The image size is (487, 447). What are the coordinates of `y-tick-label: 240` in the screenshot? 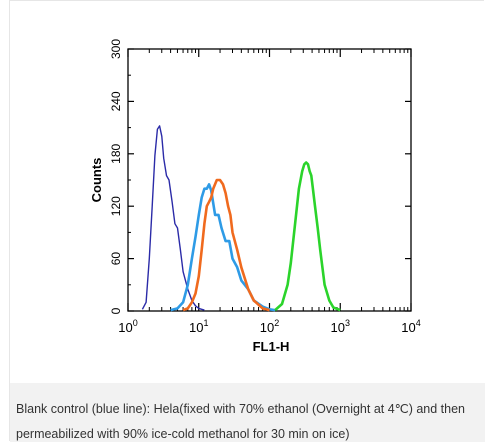 It's located at (116, 101).